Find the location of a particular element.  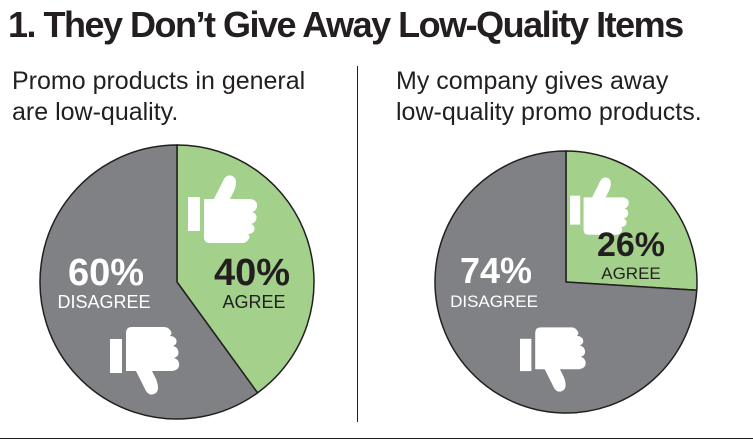

bottom-rule is located at coordinates (376, 438).